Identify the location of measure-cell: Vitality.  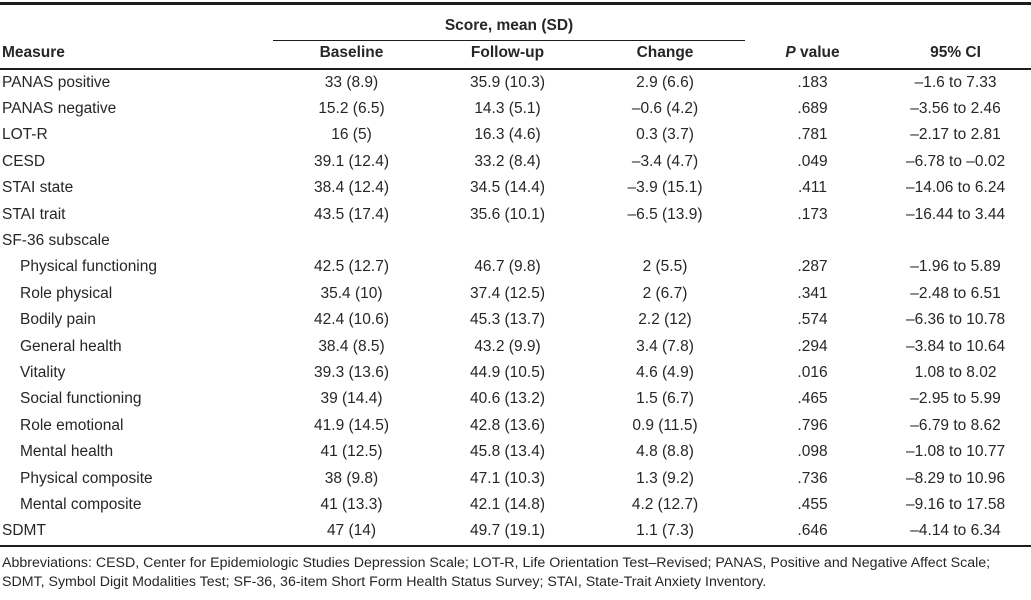
(43, 372).